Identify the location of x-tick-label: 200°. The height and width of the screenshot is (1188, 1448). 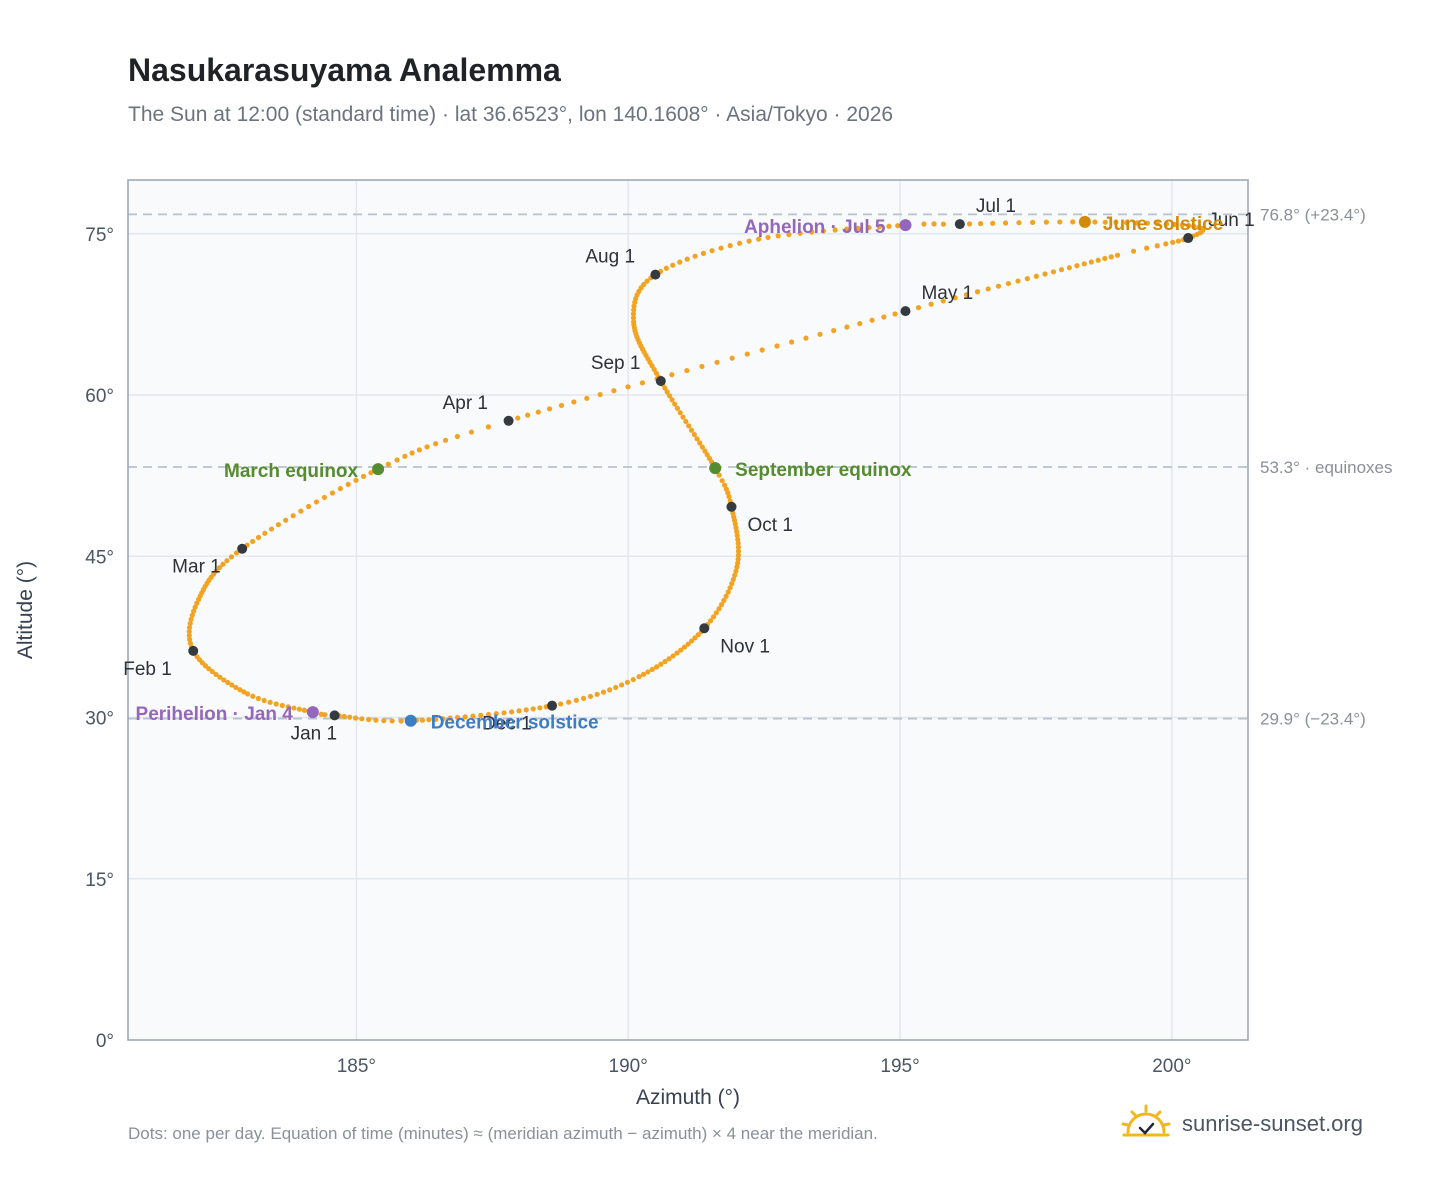
(1171, 1066).